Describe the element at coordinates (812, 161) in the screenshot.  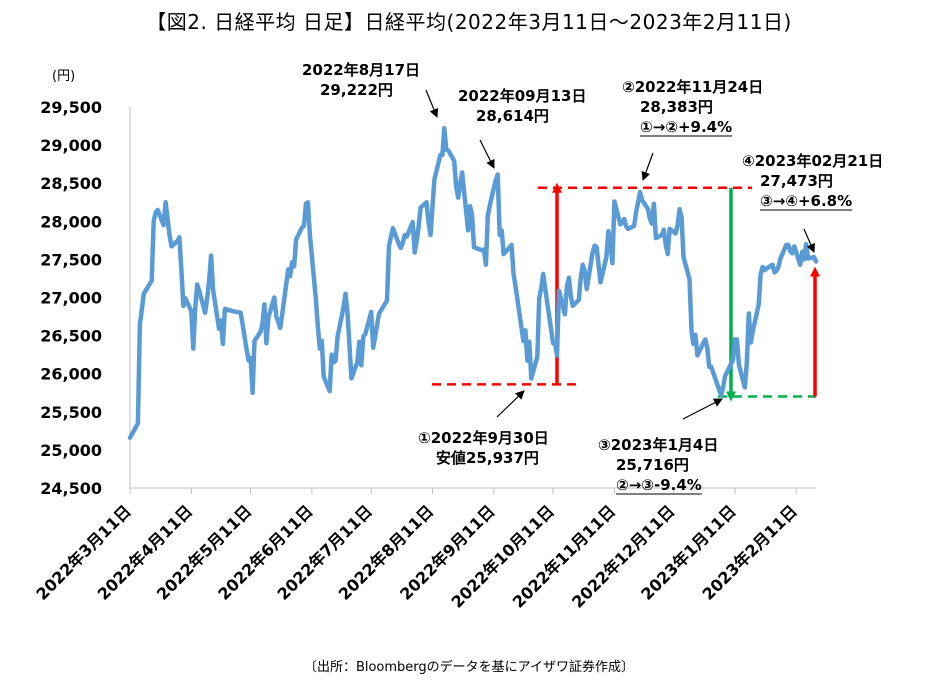
I see `annotation-text: ④2023年02月21日` at that location.